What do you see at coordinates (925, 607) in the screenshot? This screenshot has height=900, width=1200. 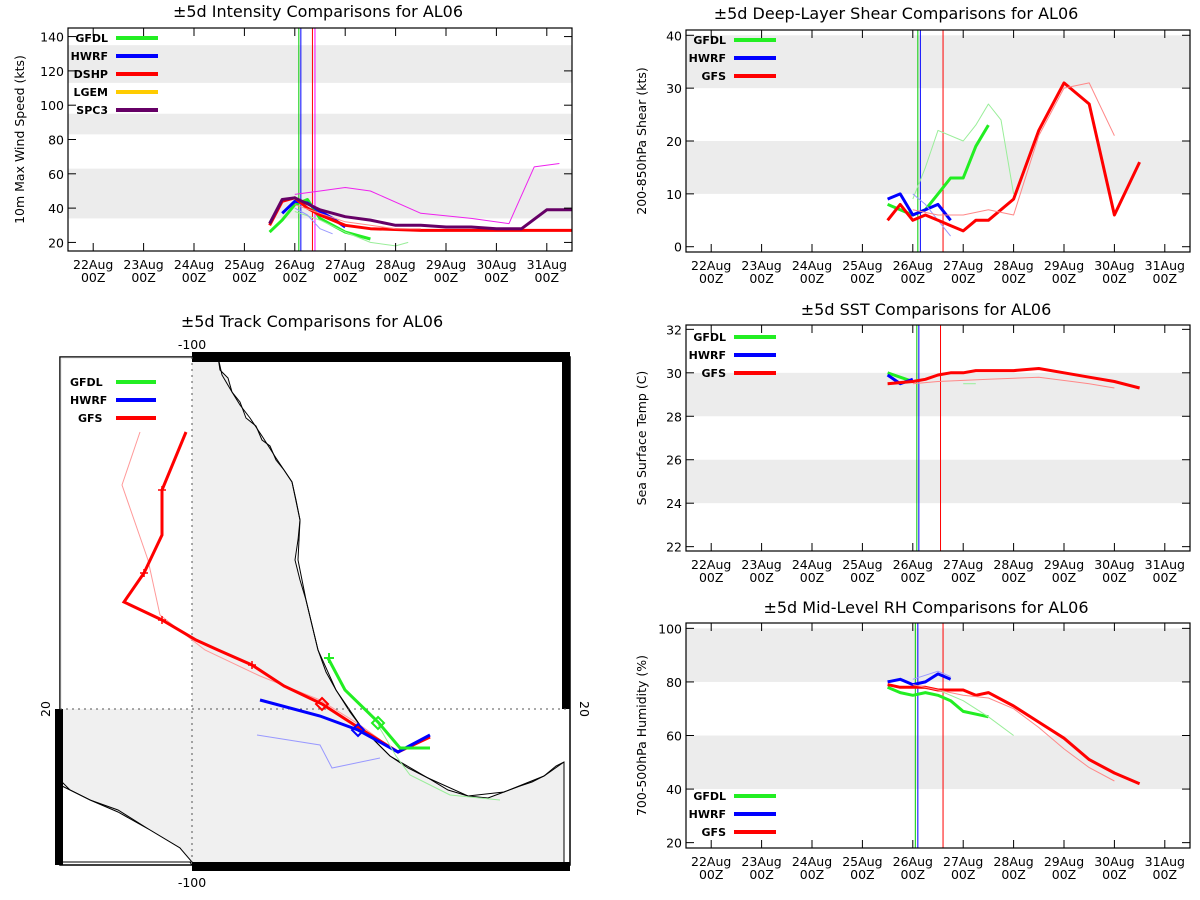 I see `rh-title: ±5d Mid-Level RH Comparisons for AL06` at bounding box center [925, 607].